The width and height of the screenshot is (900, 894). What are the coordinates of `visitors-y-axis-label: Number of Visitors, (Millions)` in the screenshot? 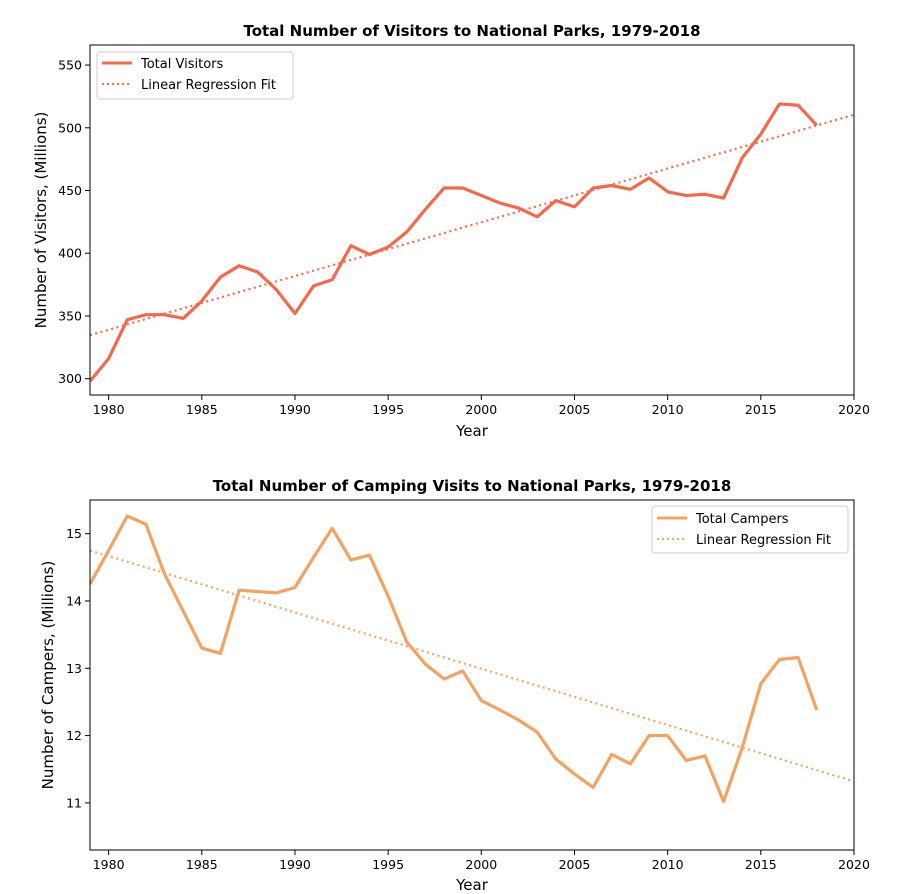 It's located at (41, 220).